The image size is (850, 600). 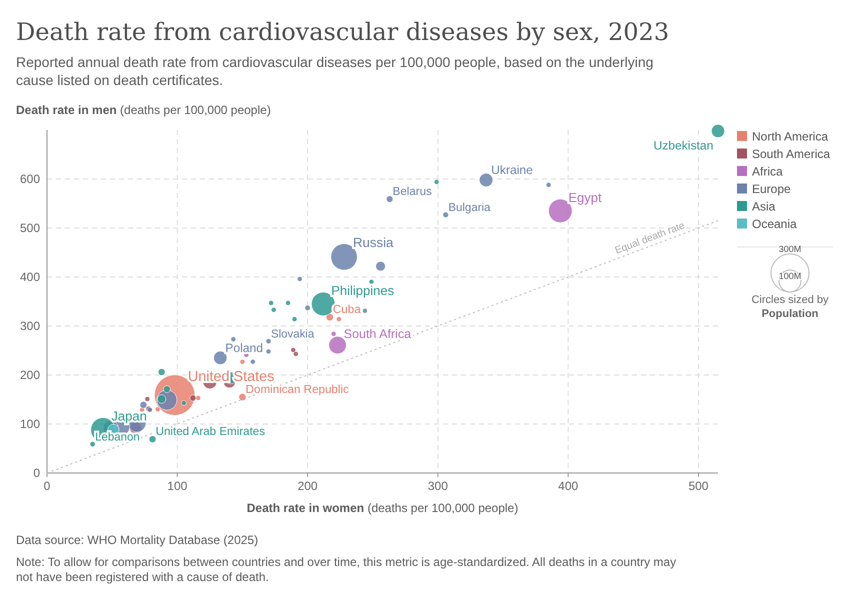 What do you see at coordinates (36, 473) in the screenshot?
I see `y-tick-label: 0` at bounding box center [36, 473].